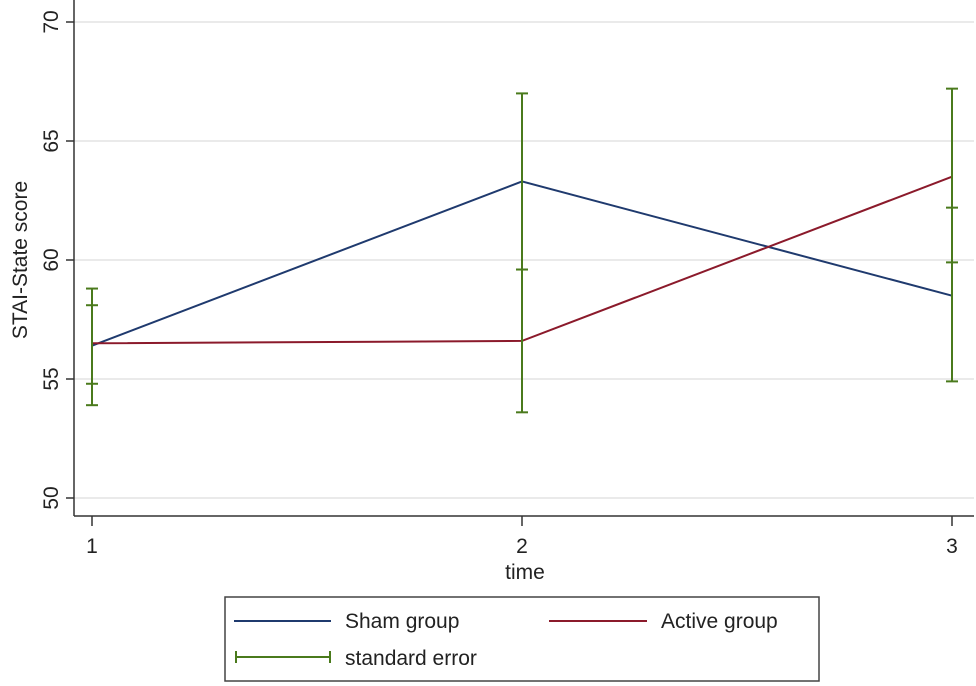 This screenshot has width=976, height=686. What do you see at coordinates (51, 21) in the screenshot?
I see `y-tick-label: 70` at bounding box center [51, 21].